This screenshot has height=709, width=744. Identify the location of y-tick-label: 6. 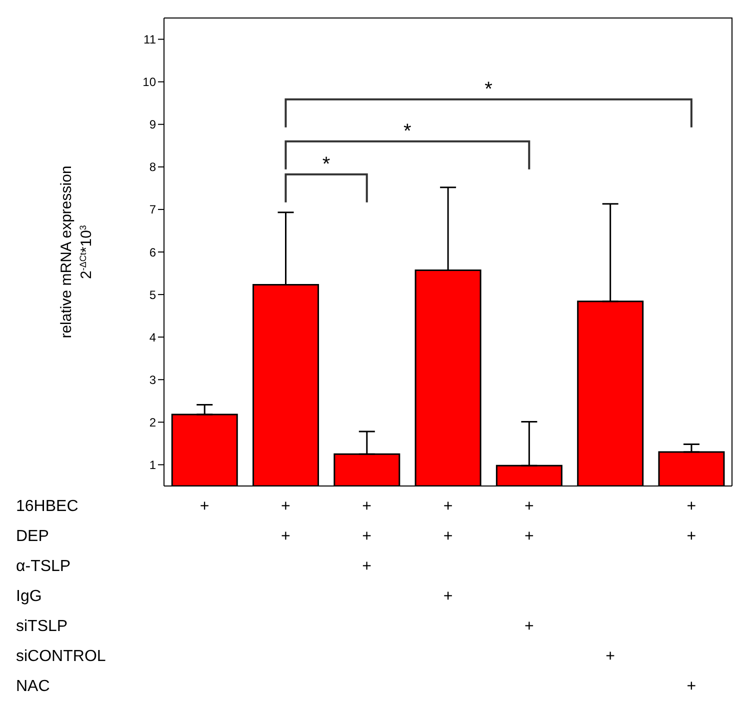
(152, 252).